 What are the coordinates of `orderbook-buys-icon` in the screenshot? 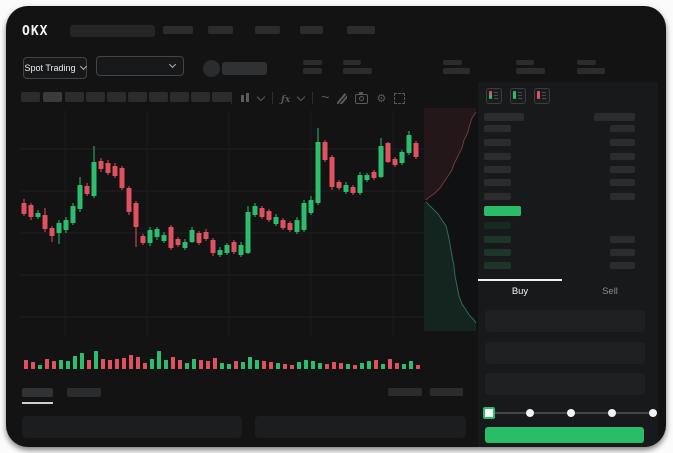 It's located at (518, 96).